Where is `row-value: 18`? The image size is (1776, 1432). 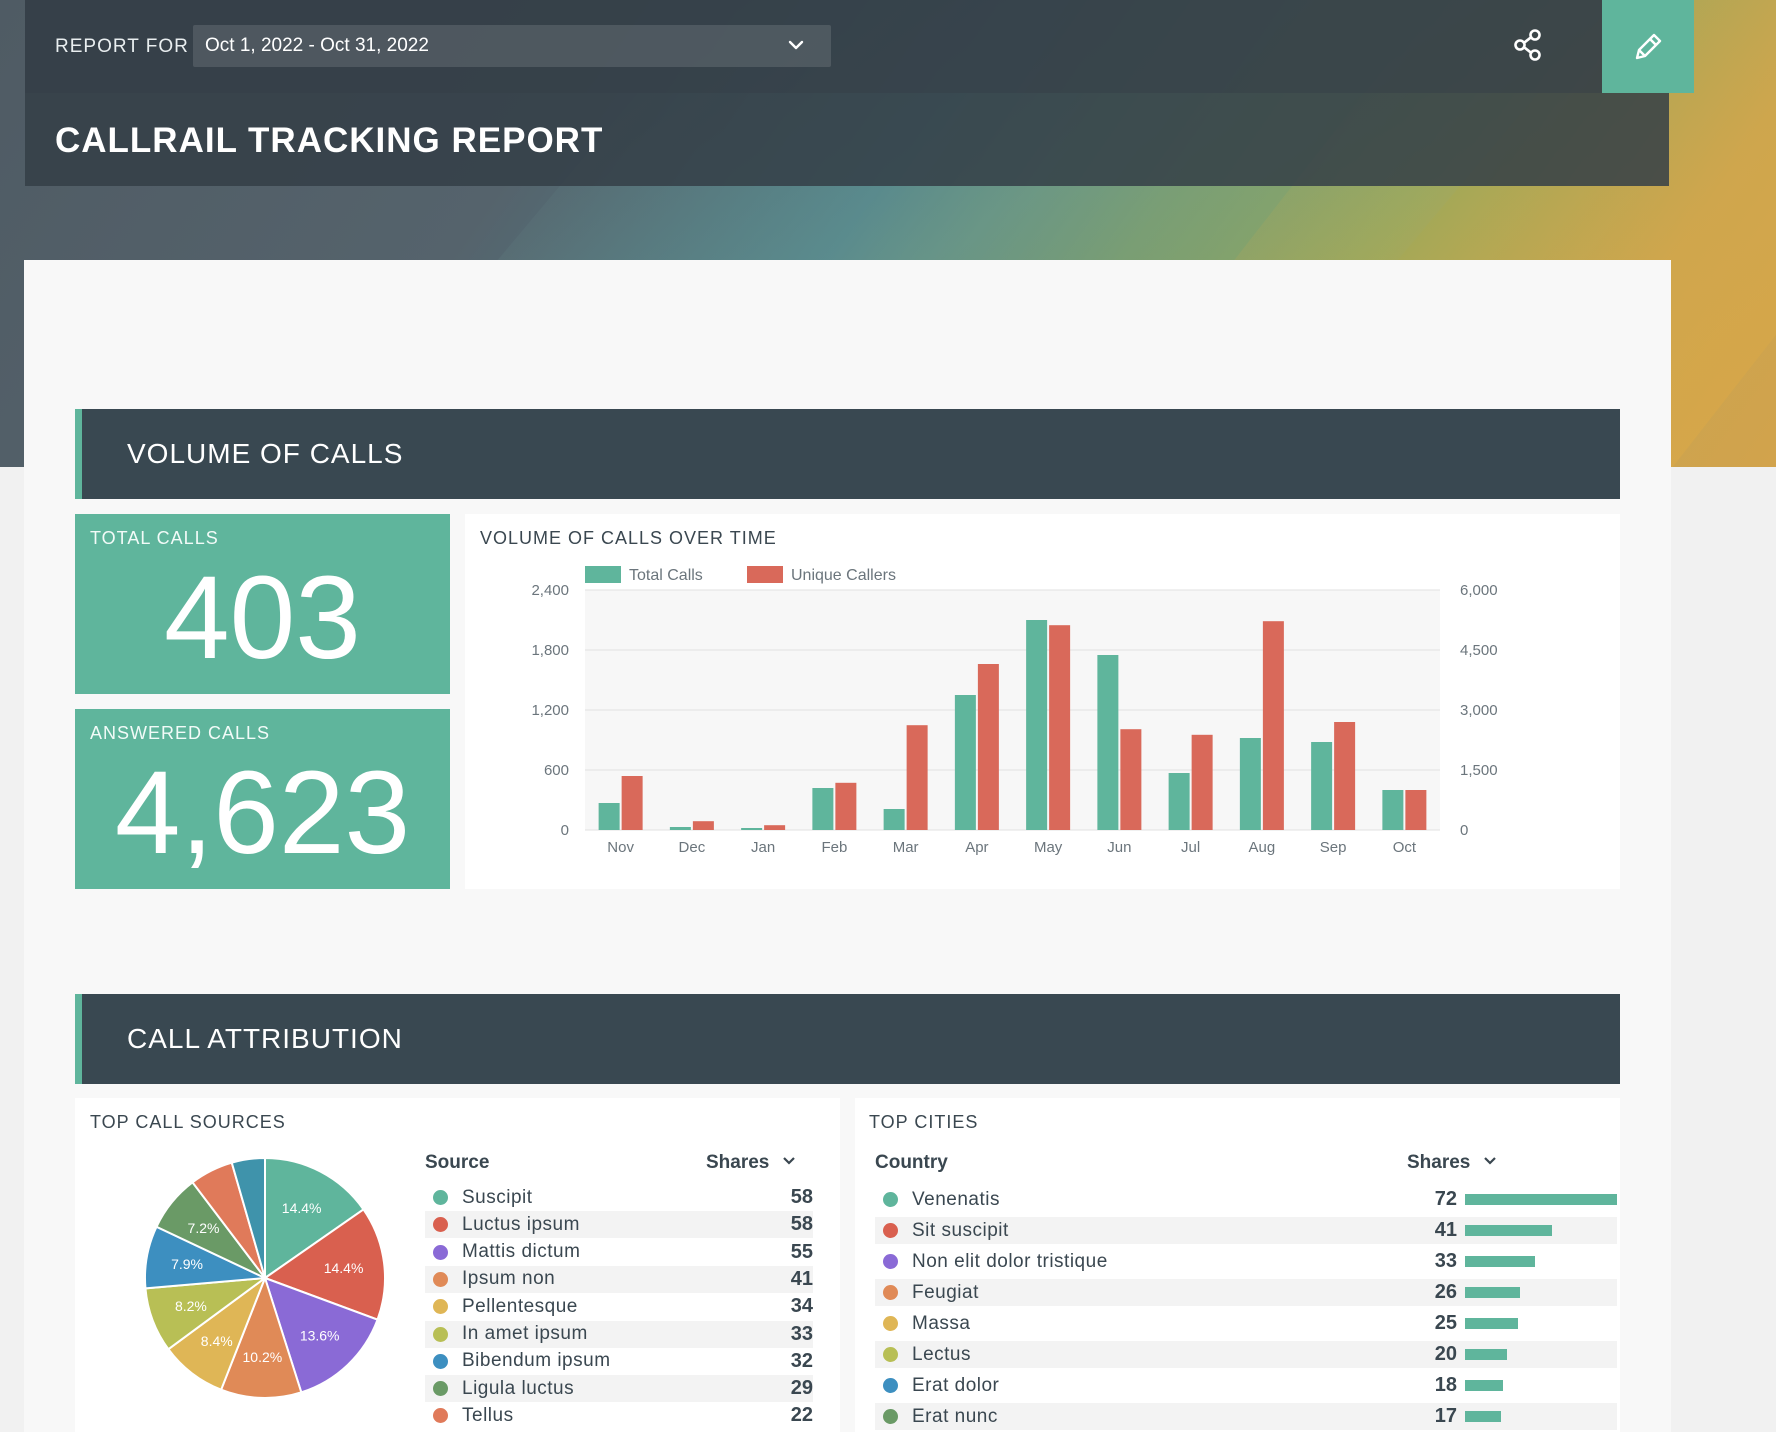 row-value: 18 is located at coordinates (1445, 1385).